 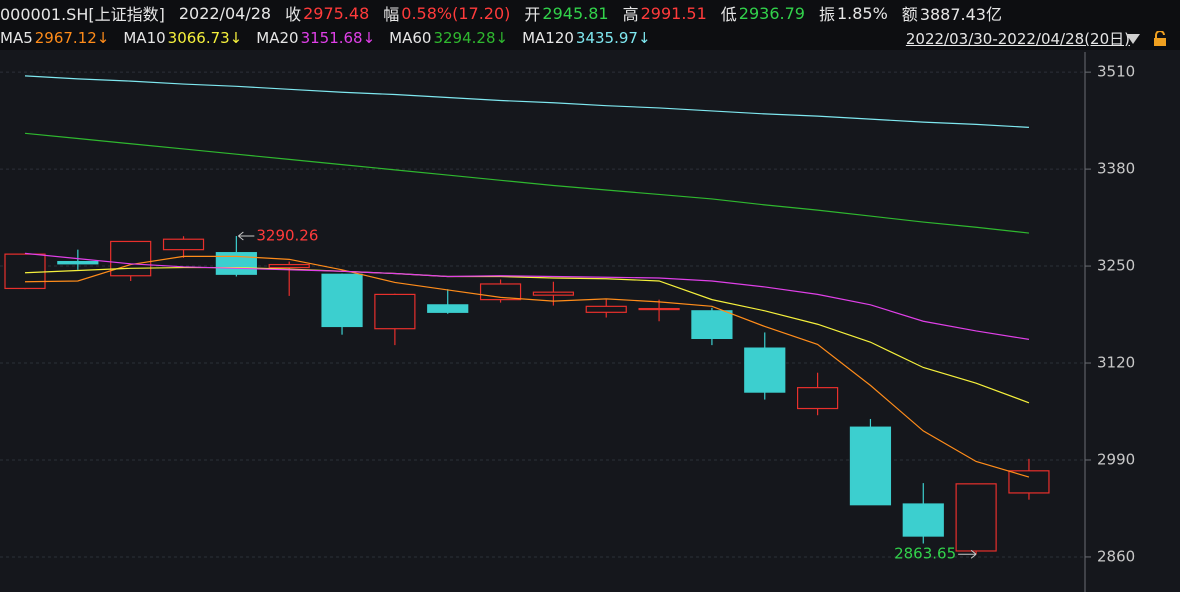 I want to click on legend-name: MA5, so click(x=16, y=38).